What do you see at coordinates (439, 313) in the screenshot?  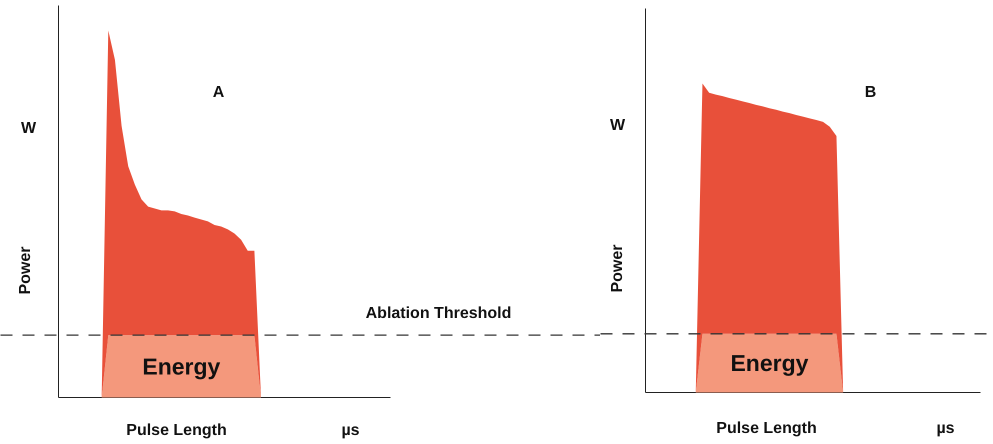 I see `ref-line-label: Ablation Threshold` at bounding box center [439, 313].